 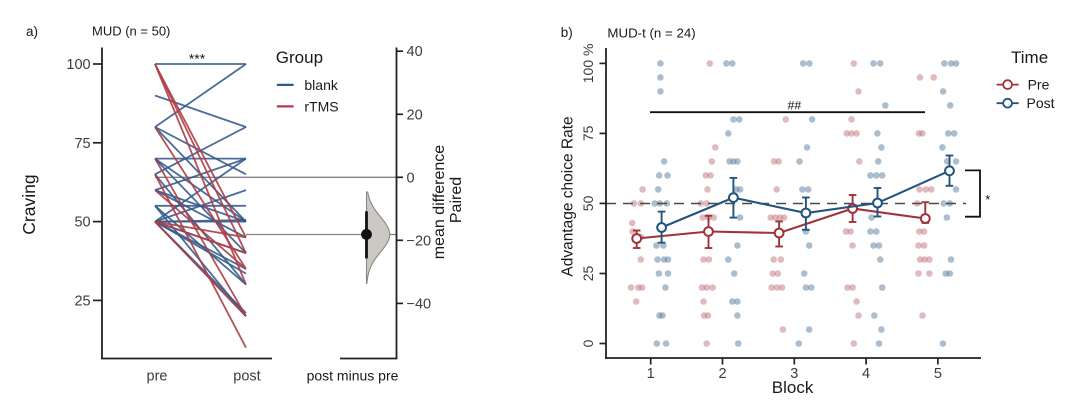 What do you see at coordinates (651, 374) in the screenshot?
I see `svg-text: 1` at bounding box center [651, 374].